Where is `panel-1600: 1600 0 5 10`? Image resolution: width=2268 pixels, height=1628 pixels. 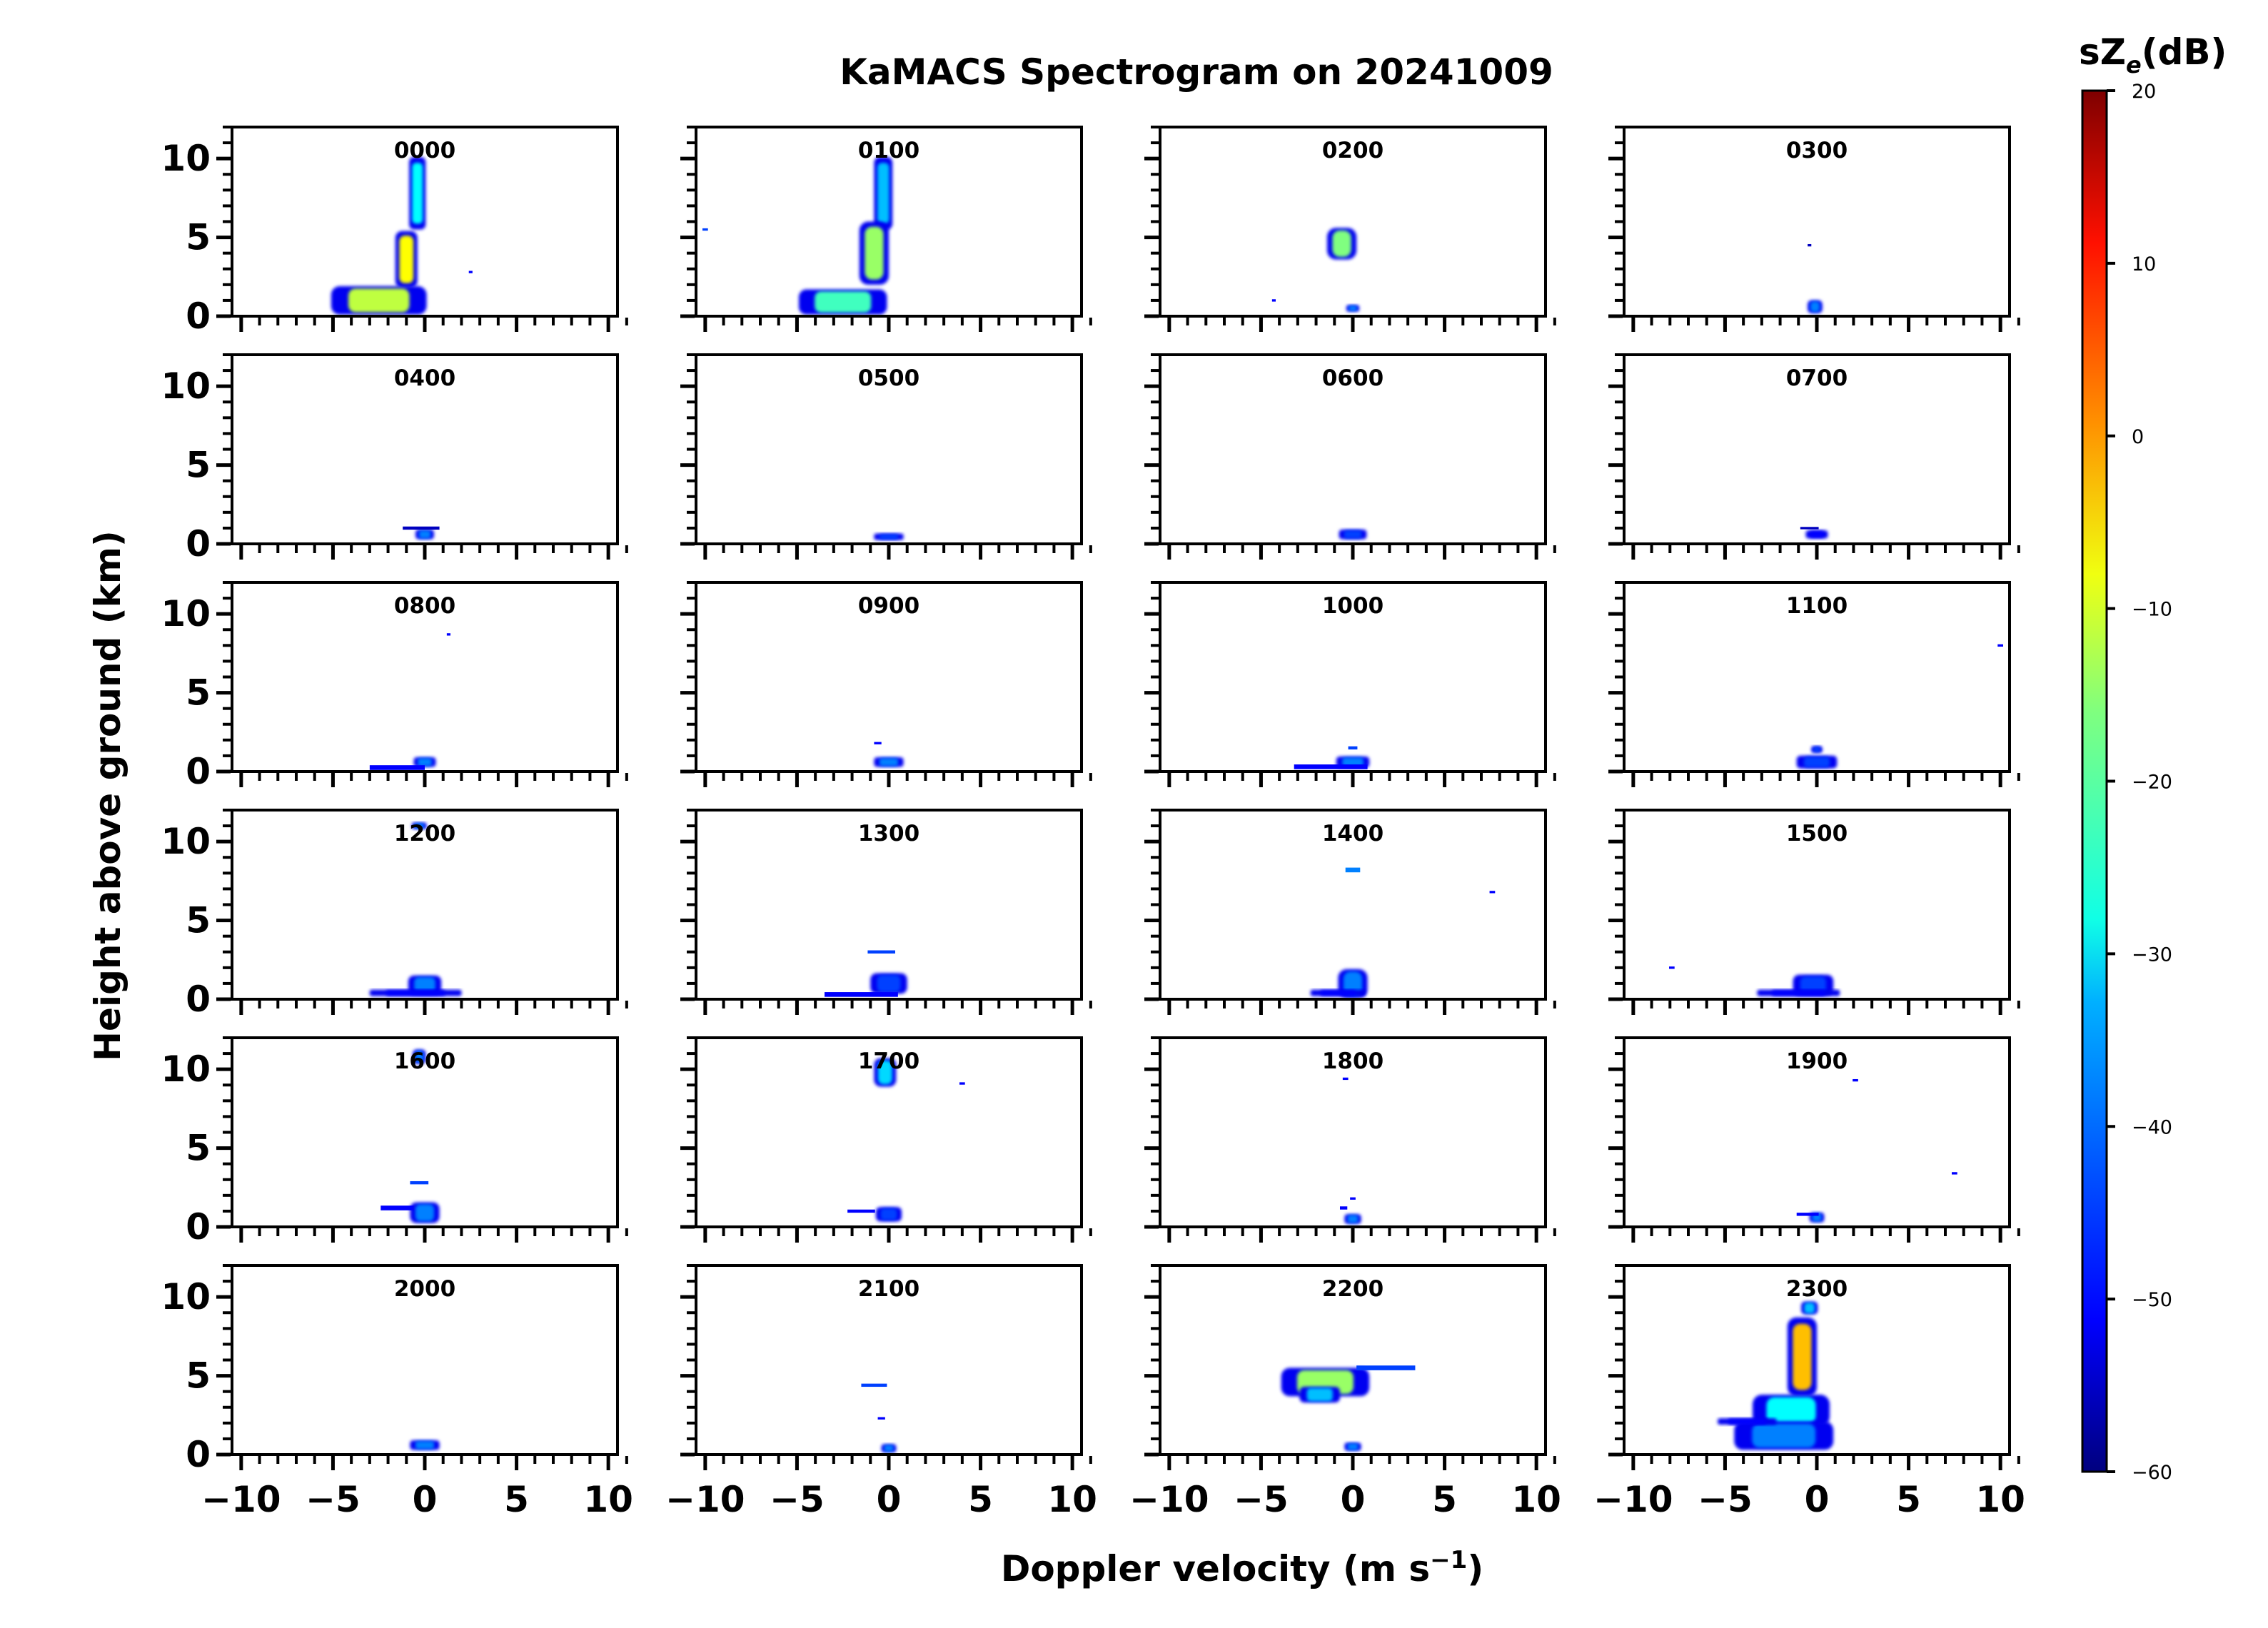 panel-1600: 1600 0 5 10 is located at coordinates (394, 1142).